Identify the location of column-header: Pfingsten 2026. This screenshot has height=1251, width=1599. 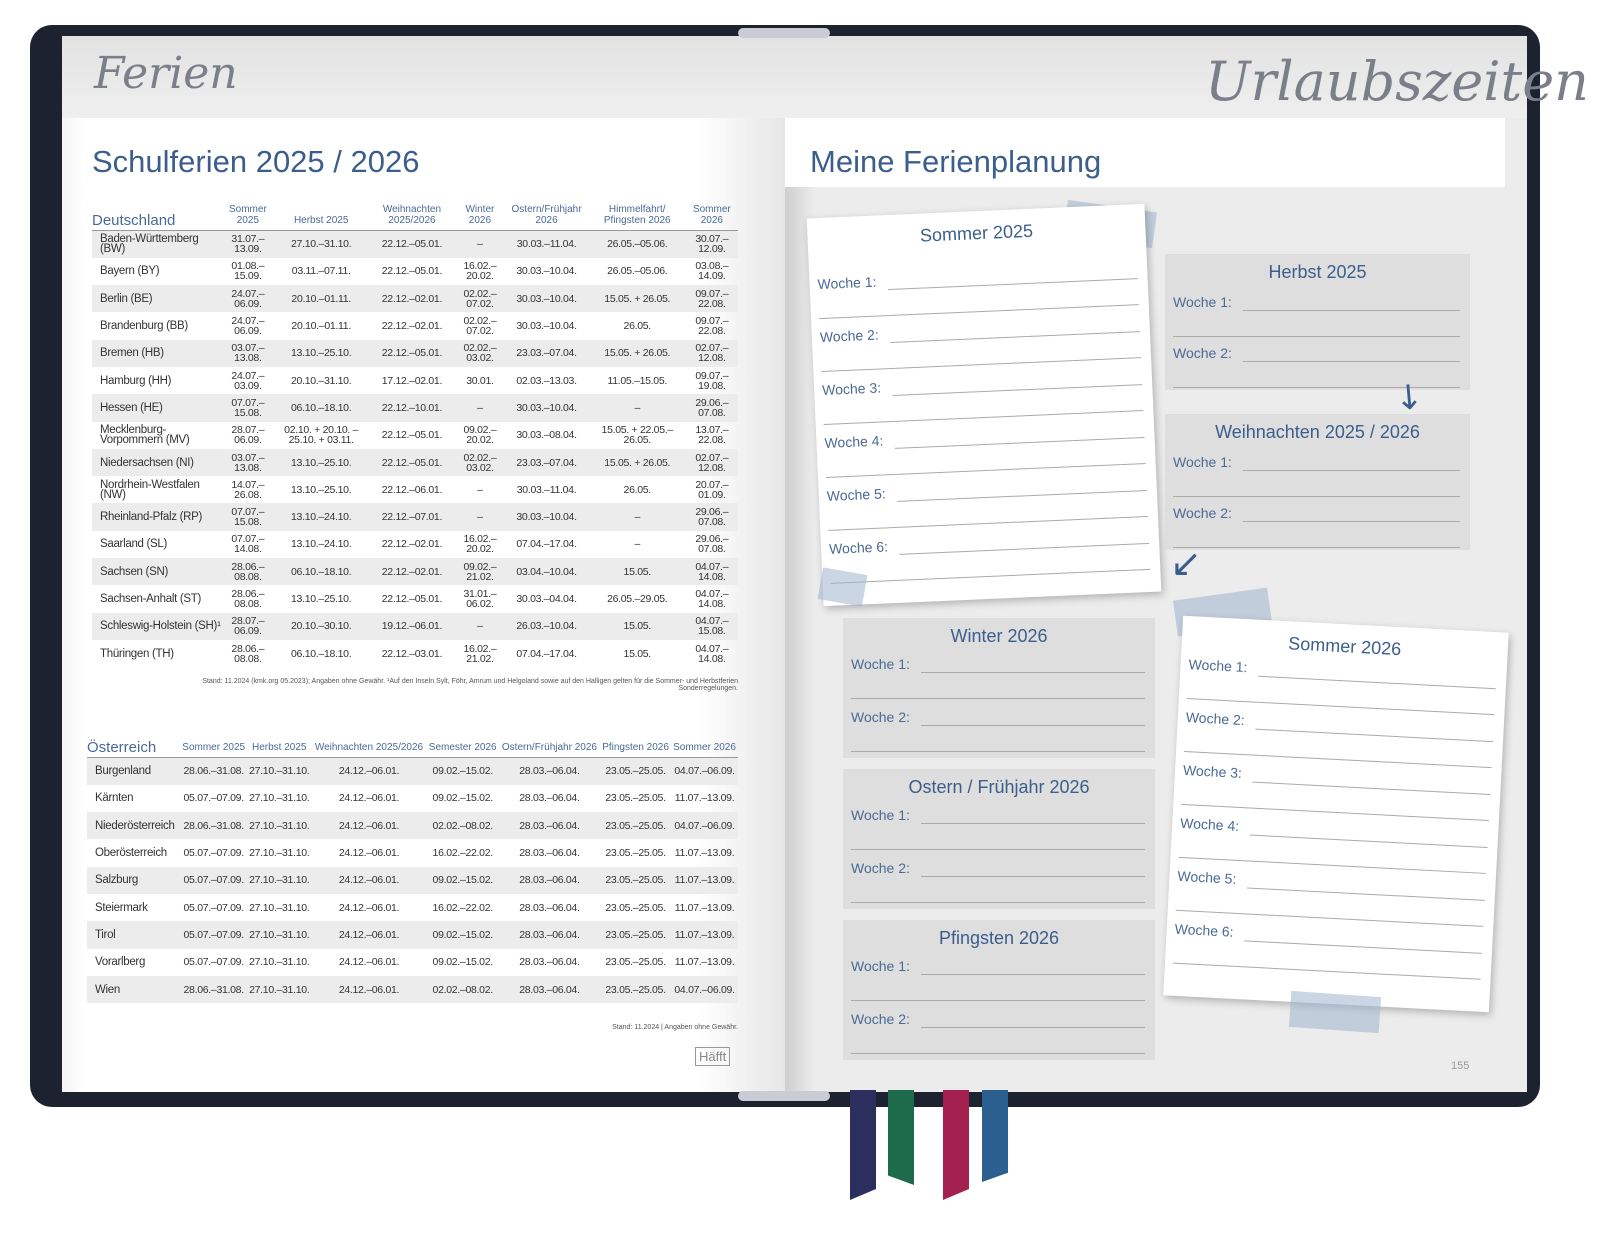
(636, 750).